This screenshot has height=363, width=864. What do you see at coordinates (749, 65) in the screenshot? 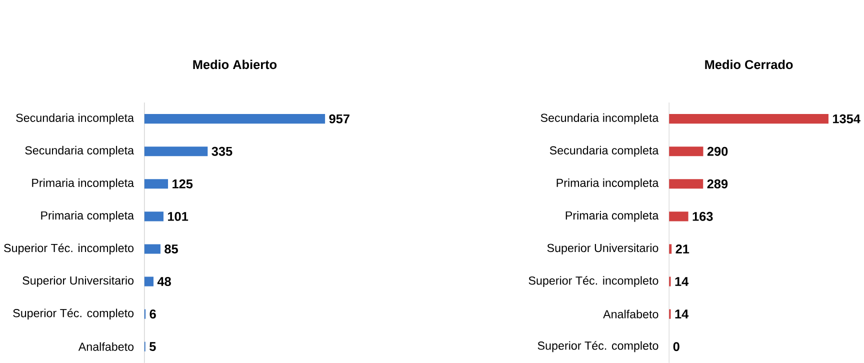
I see `chart-title: Medio Cerrado` at bounding box center [749, 65].